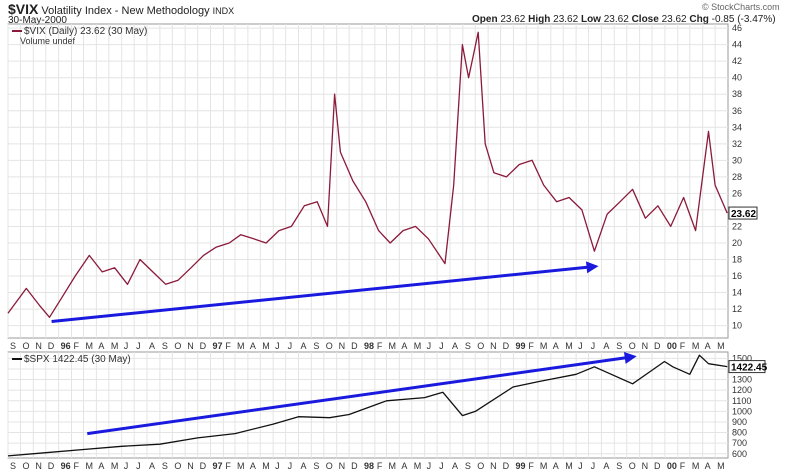  Describe the element at coordinates (672, 466) in the screenshot. I see `x-tick-label-bottom: 00` at that location.